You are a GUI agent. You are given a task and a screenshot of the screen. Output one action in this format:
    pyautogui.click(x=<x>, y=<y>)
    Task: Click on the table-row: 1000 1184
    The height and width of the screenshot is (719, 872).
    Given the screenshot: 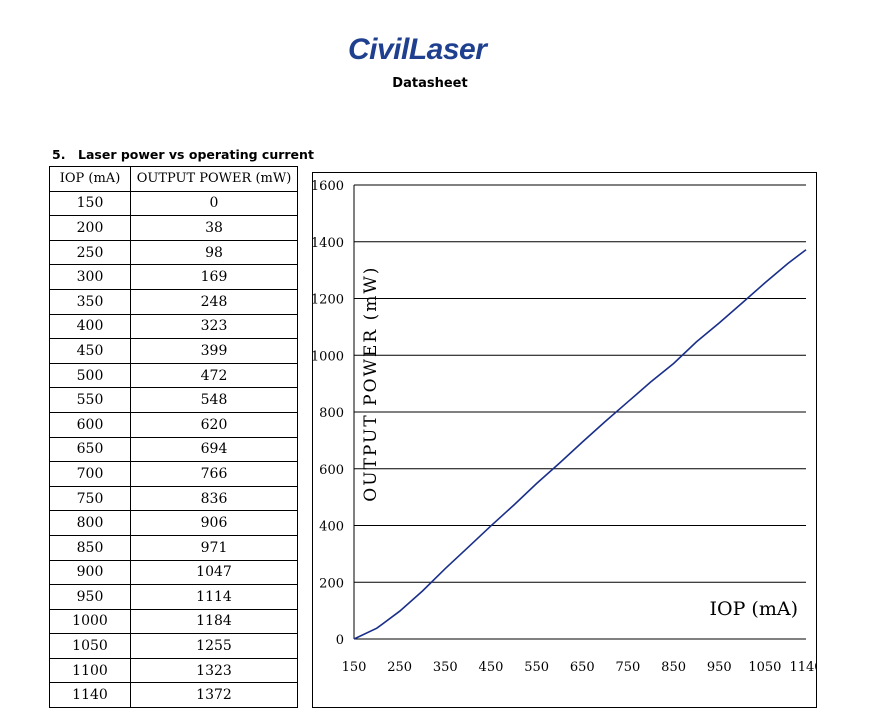 What is the action you would take?
    pyautogui.click(x=173, y=621)
    